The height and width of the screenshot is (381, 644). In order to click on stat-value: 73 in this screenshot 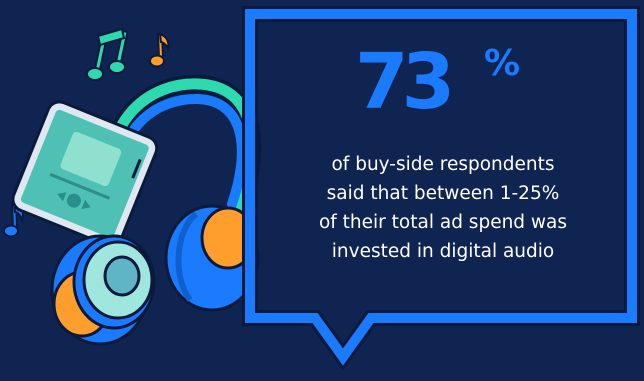, I will do `click(405, 82)`.